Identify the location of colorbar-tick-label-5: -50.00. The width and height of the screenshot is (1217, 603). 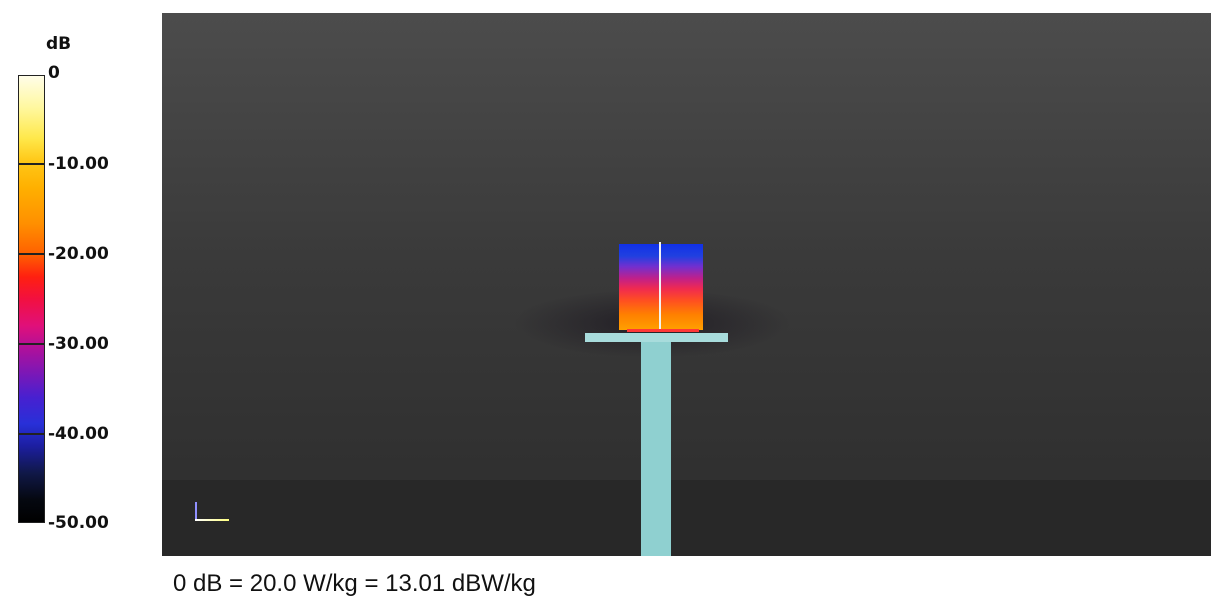
(78, 523).